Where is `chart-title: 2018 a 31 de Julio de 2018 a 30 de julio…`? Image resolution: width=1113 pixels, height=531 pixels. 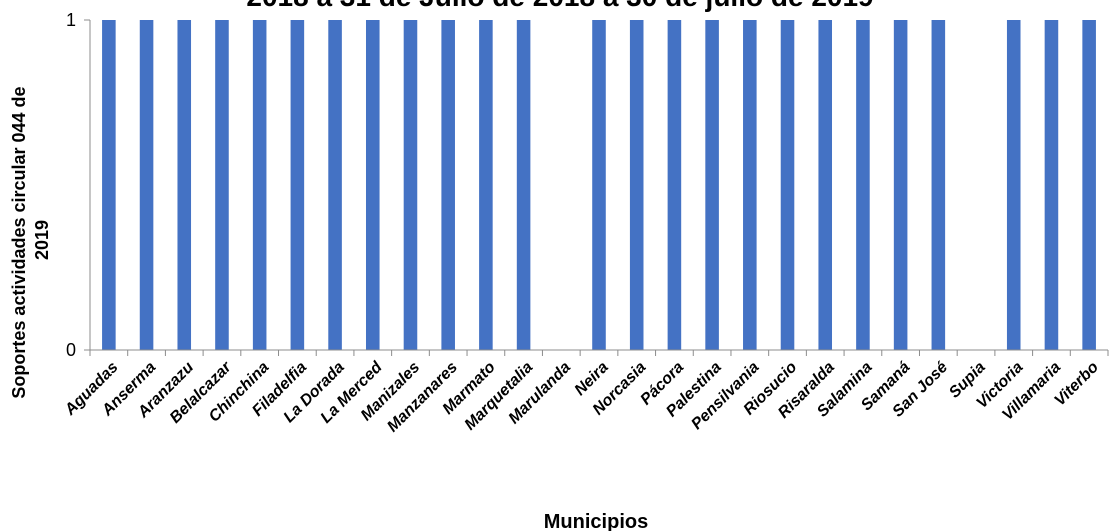 chart-title: 2018 a 31 de Julio de 2018 a 30 de julio… is located at coordinates (559, 6).